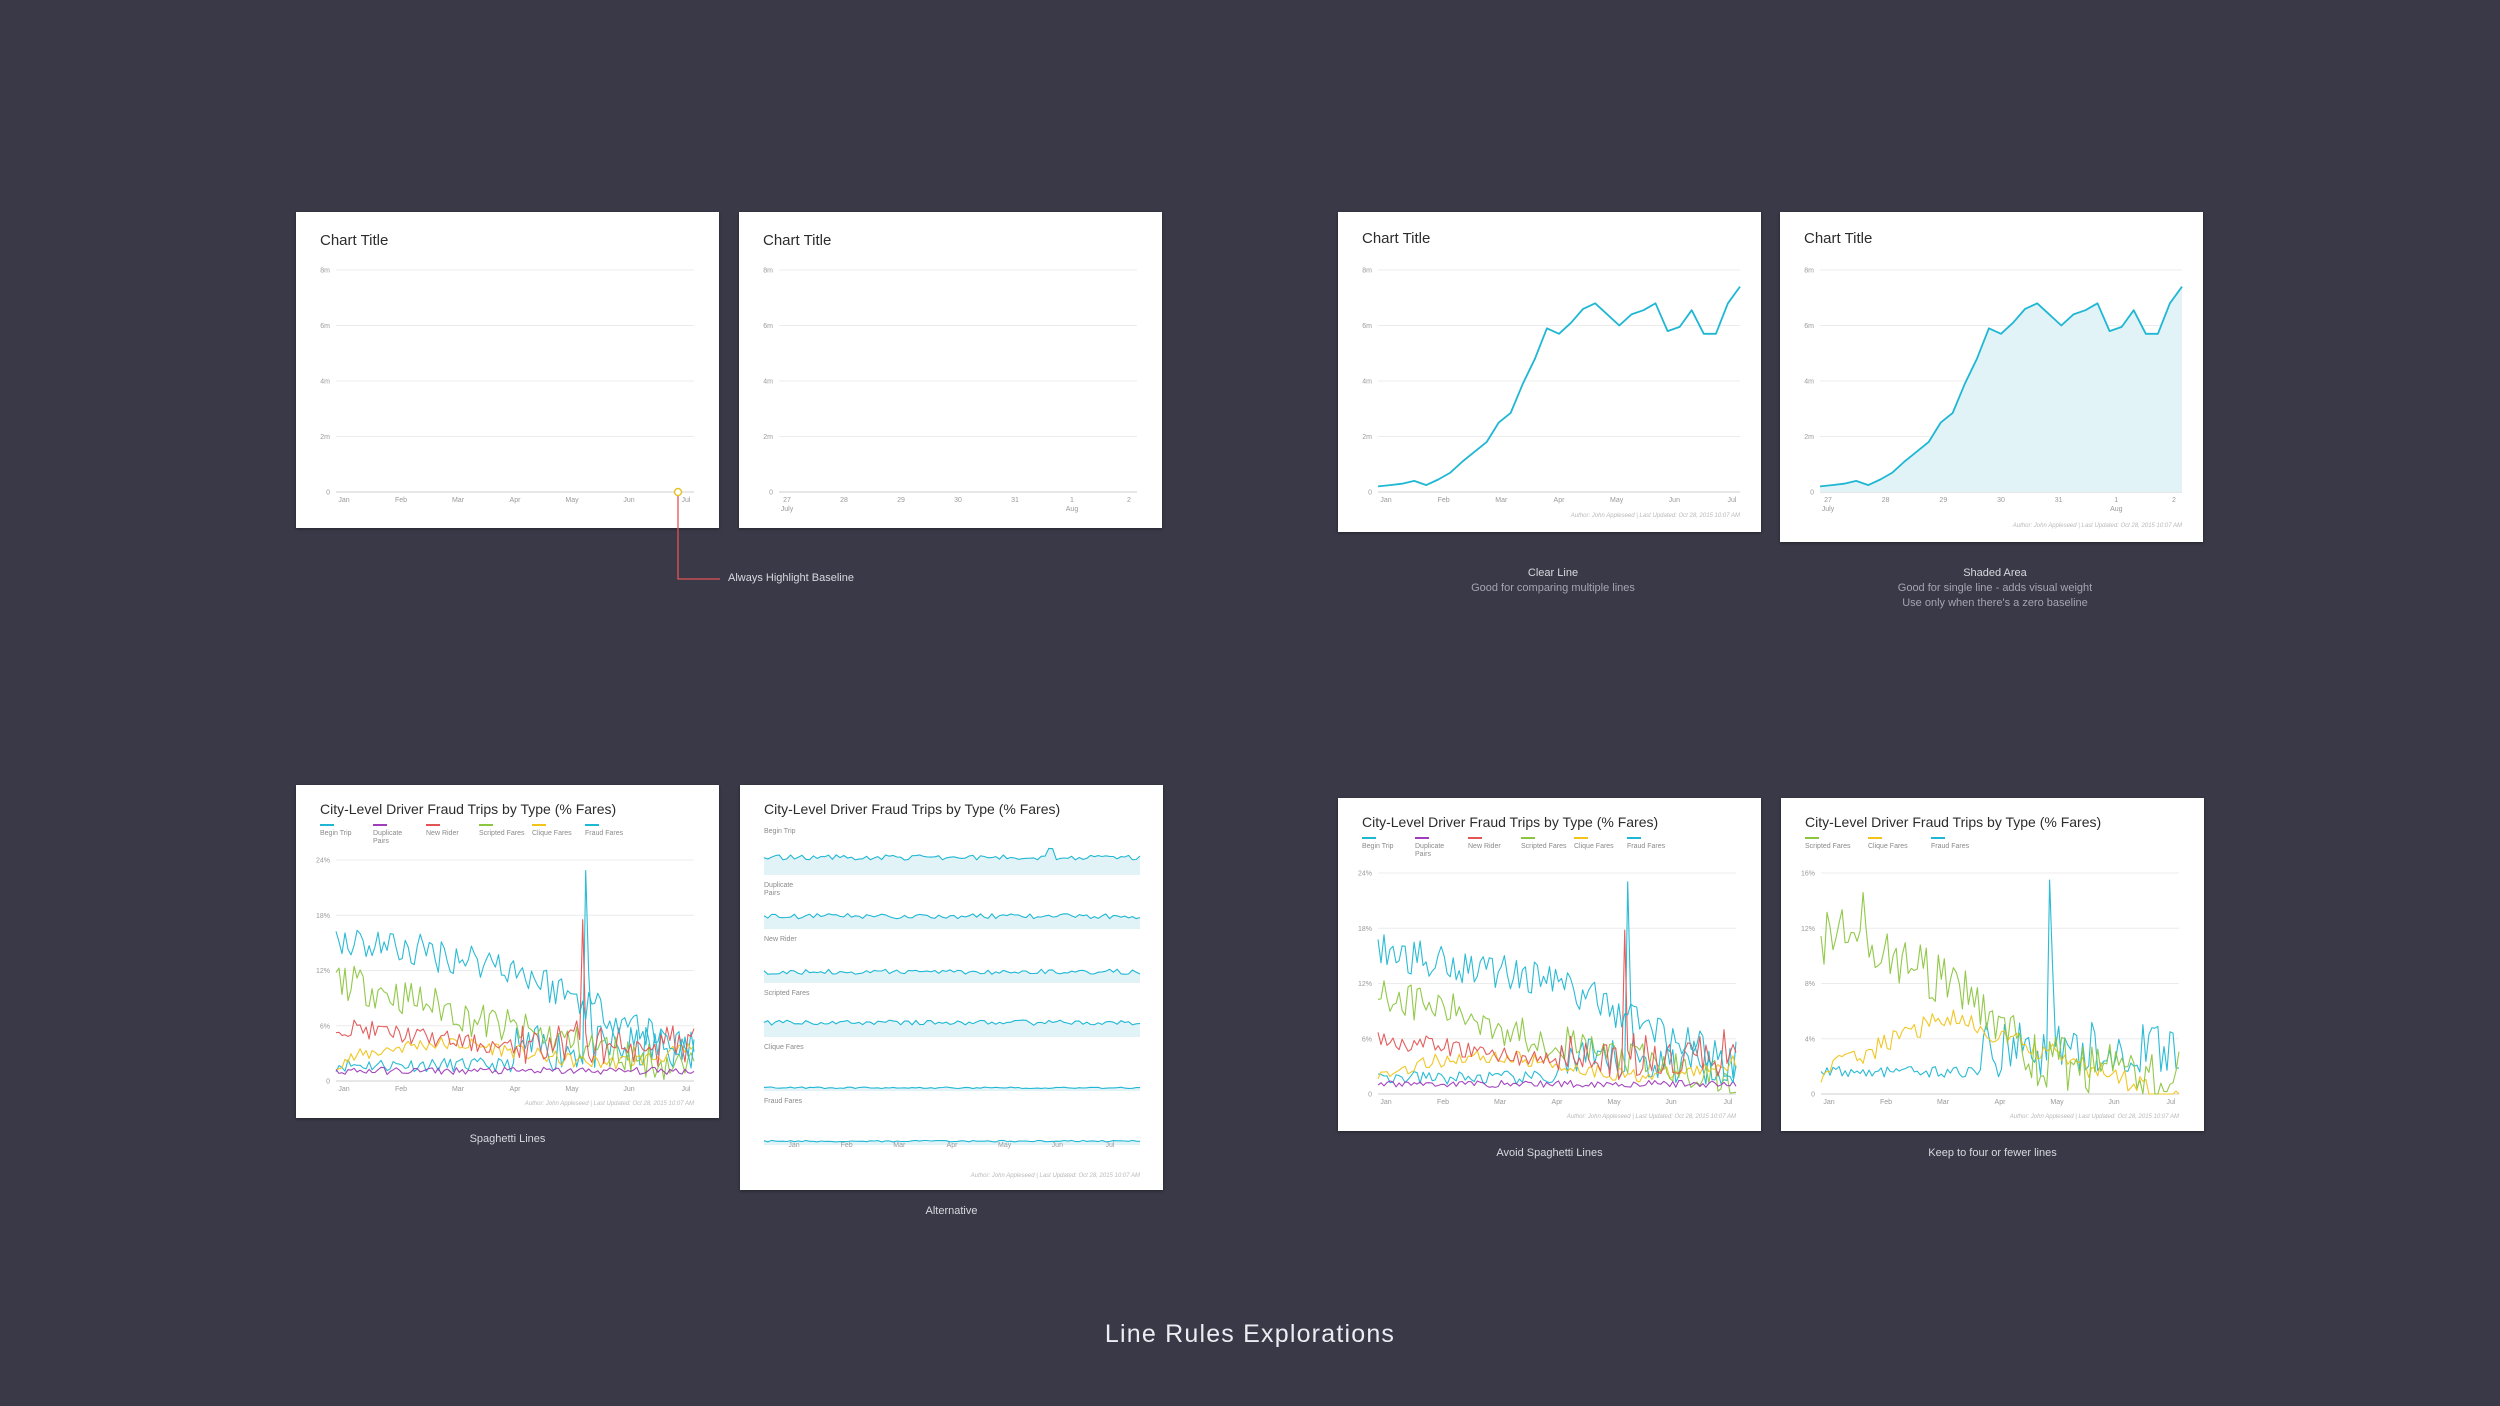 The width and height of the screenshot is (2500, 1406). I want to click on legend-label: Begin Trip, so click(336, 833).